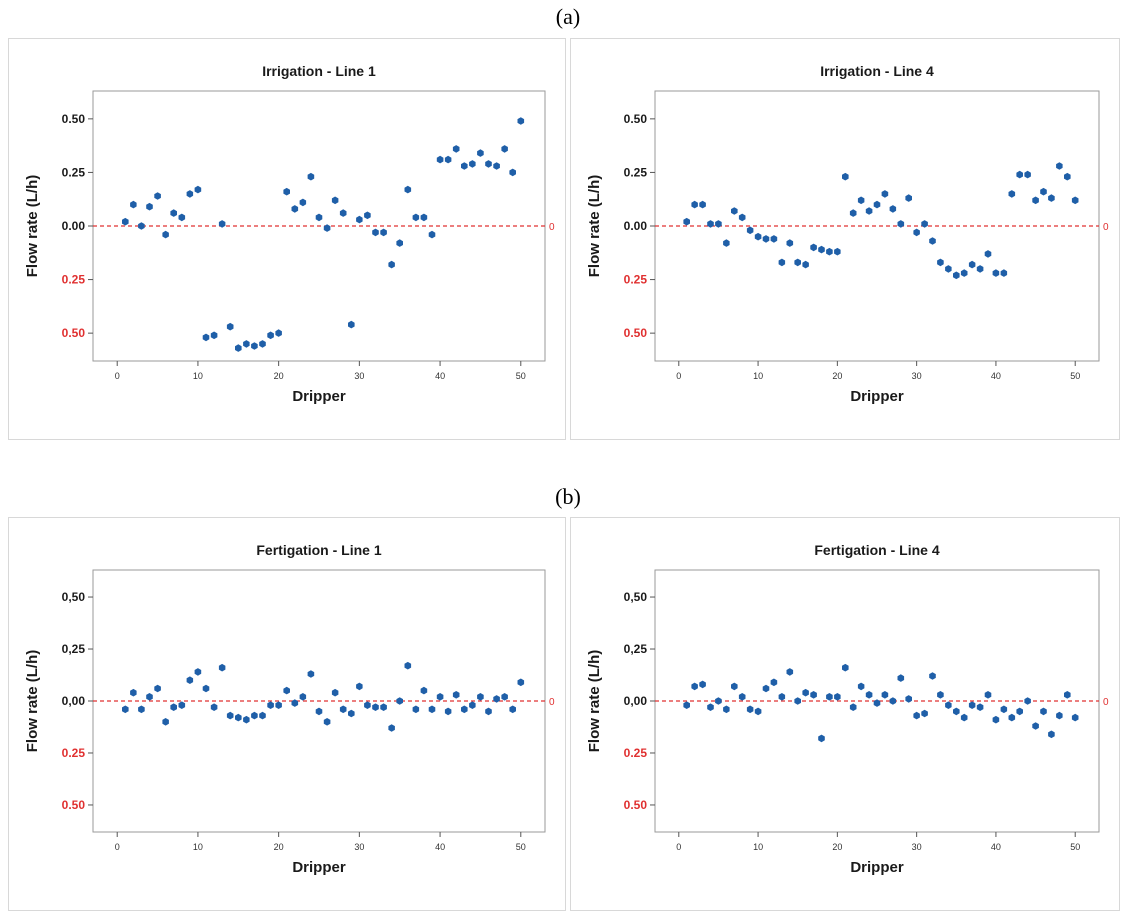 Image resolution: width=1123 pixels, height=911 pixels. I want to click on y-tick-label: 0,50, so click(74, 597).